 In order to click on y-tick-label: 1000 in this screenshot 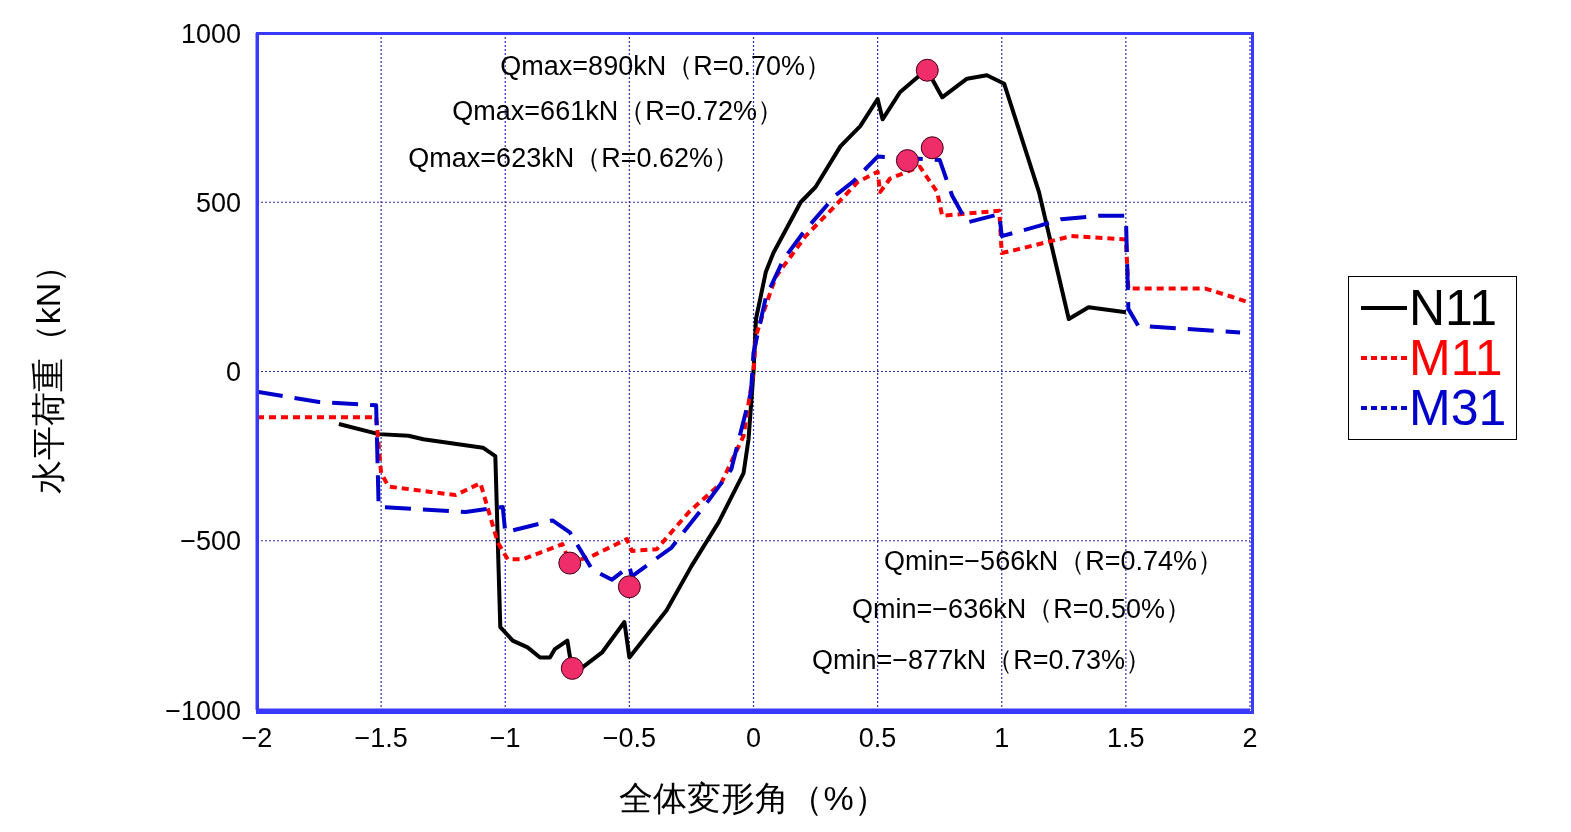, I will do `click(210, 33)`.